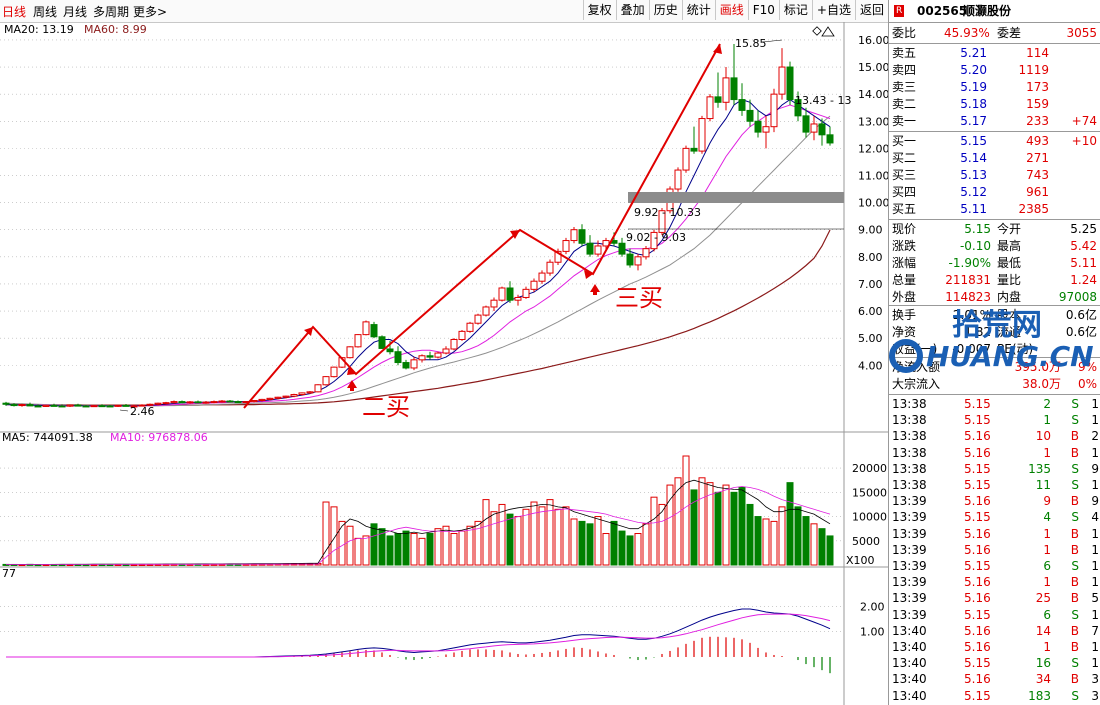 The height and width of the screenshot is (705, 1100). I want to click on macd-tick-label: 1.00, so click(872, 632).